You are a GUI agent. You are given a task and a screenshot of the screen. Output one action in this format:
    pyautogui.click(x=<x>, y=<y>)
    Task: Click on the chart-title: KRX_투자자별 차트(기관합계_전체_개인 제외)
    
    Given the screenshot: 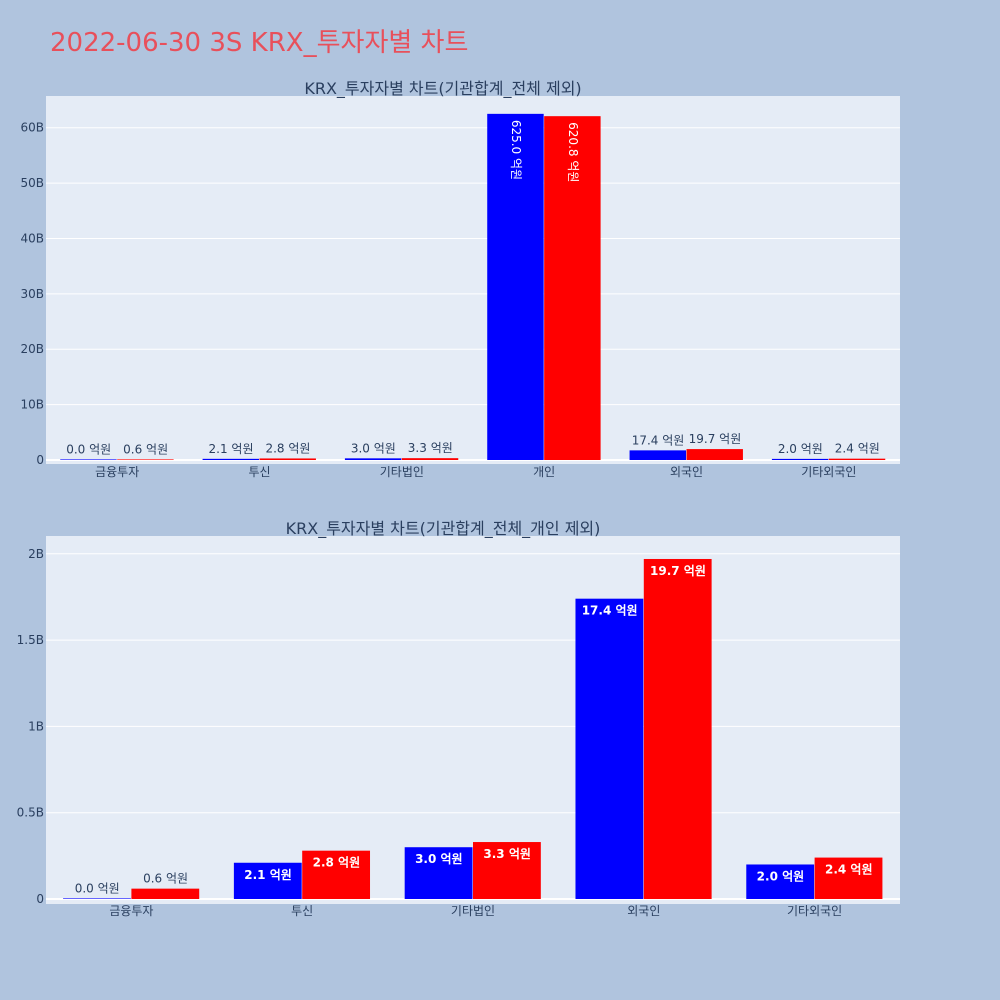 What is the action you would take?
    pyautogui.click(x=443, y=529)
    